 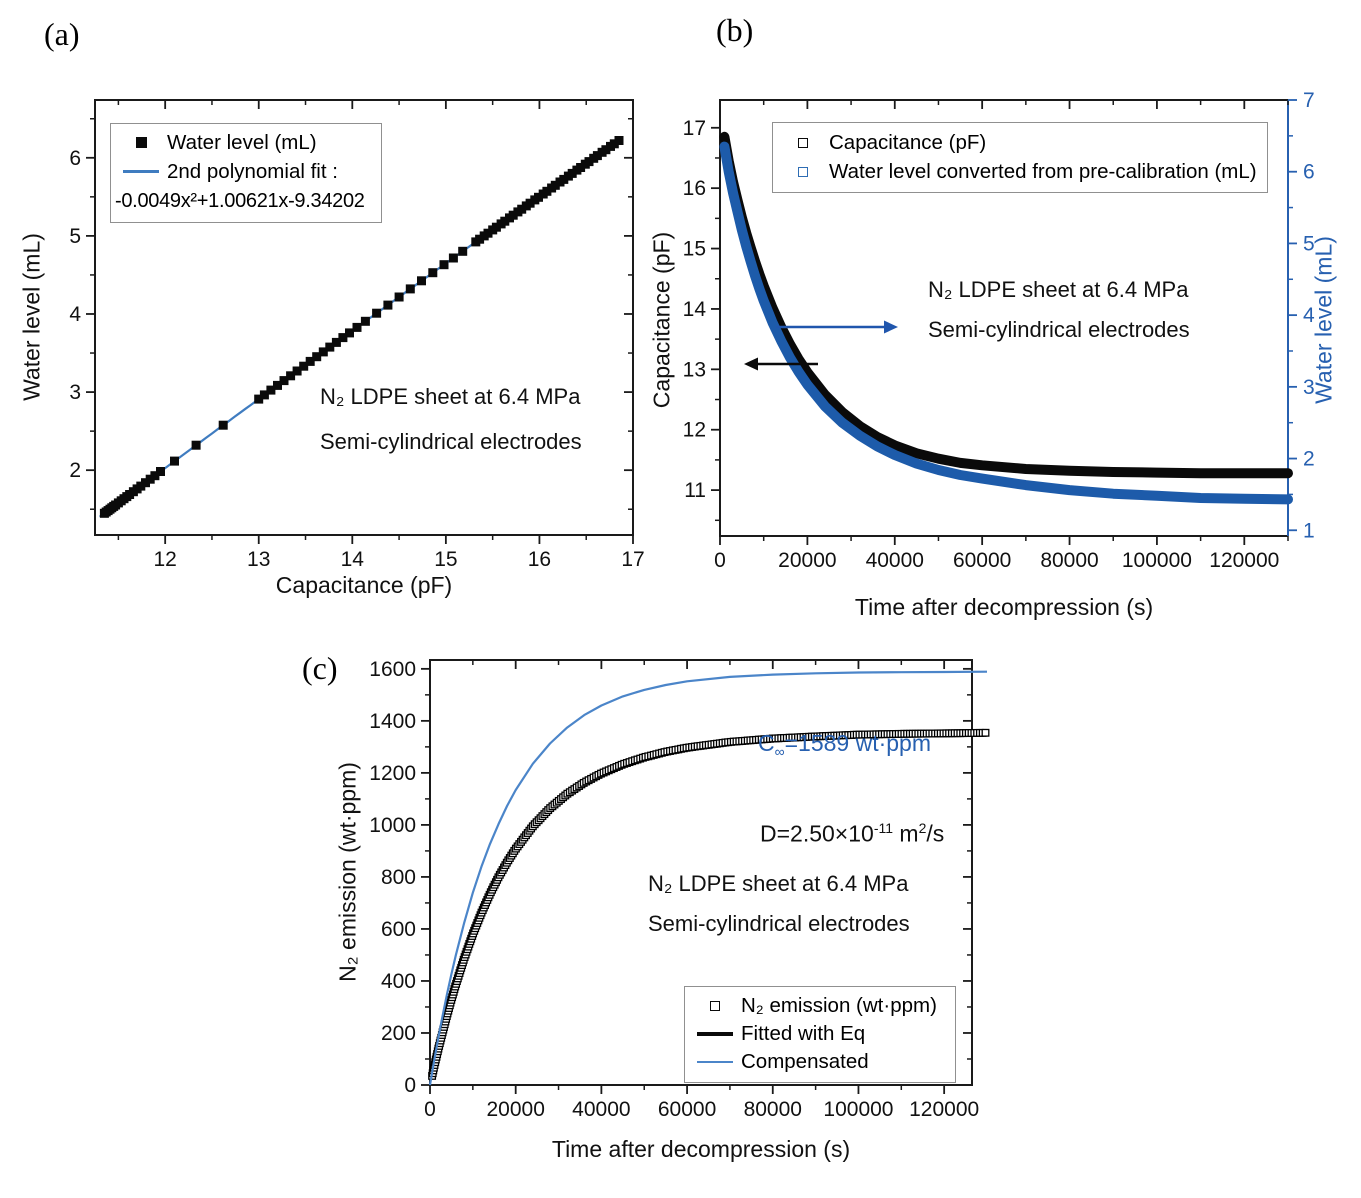 What do you see at coordinates (805, 1061) in the screenshot?
I see `legend-label: Compensated` at bounding box center [805, 1061].